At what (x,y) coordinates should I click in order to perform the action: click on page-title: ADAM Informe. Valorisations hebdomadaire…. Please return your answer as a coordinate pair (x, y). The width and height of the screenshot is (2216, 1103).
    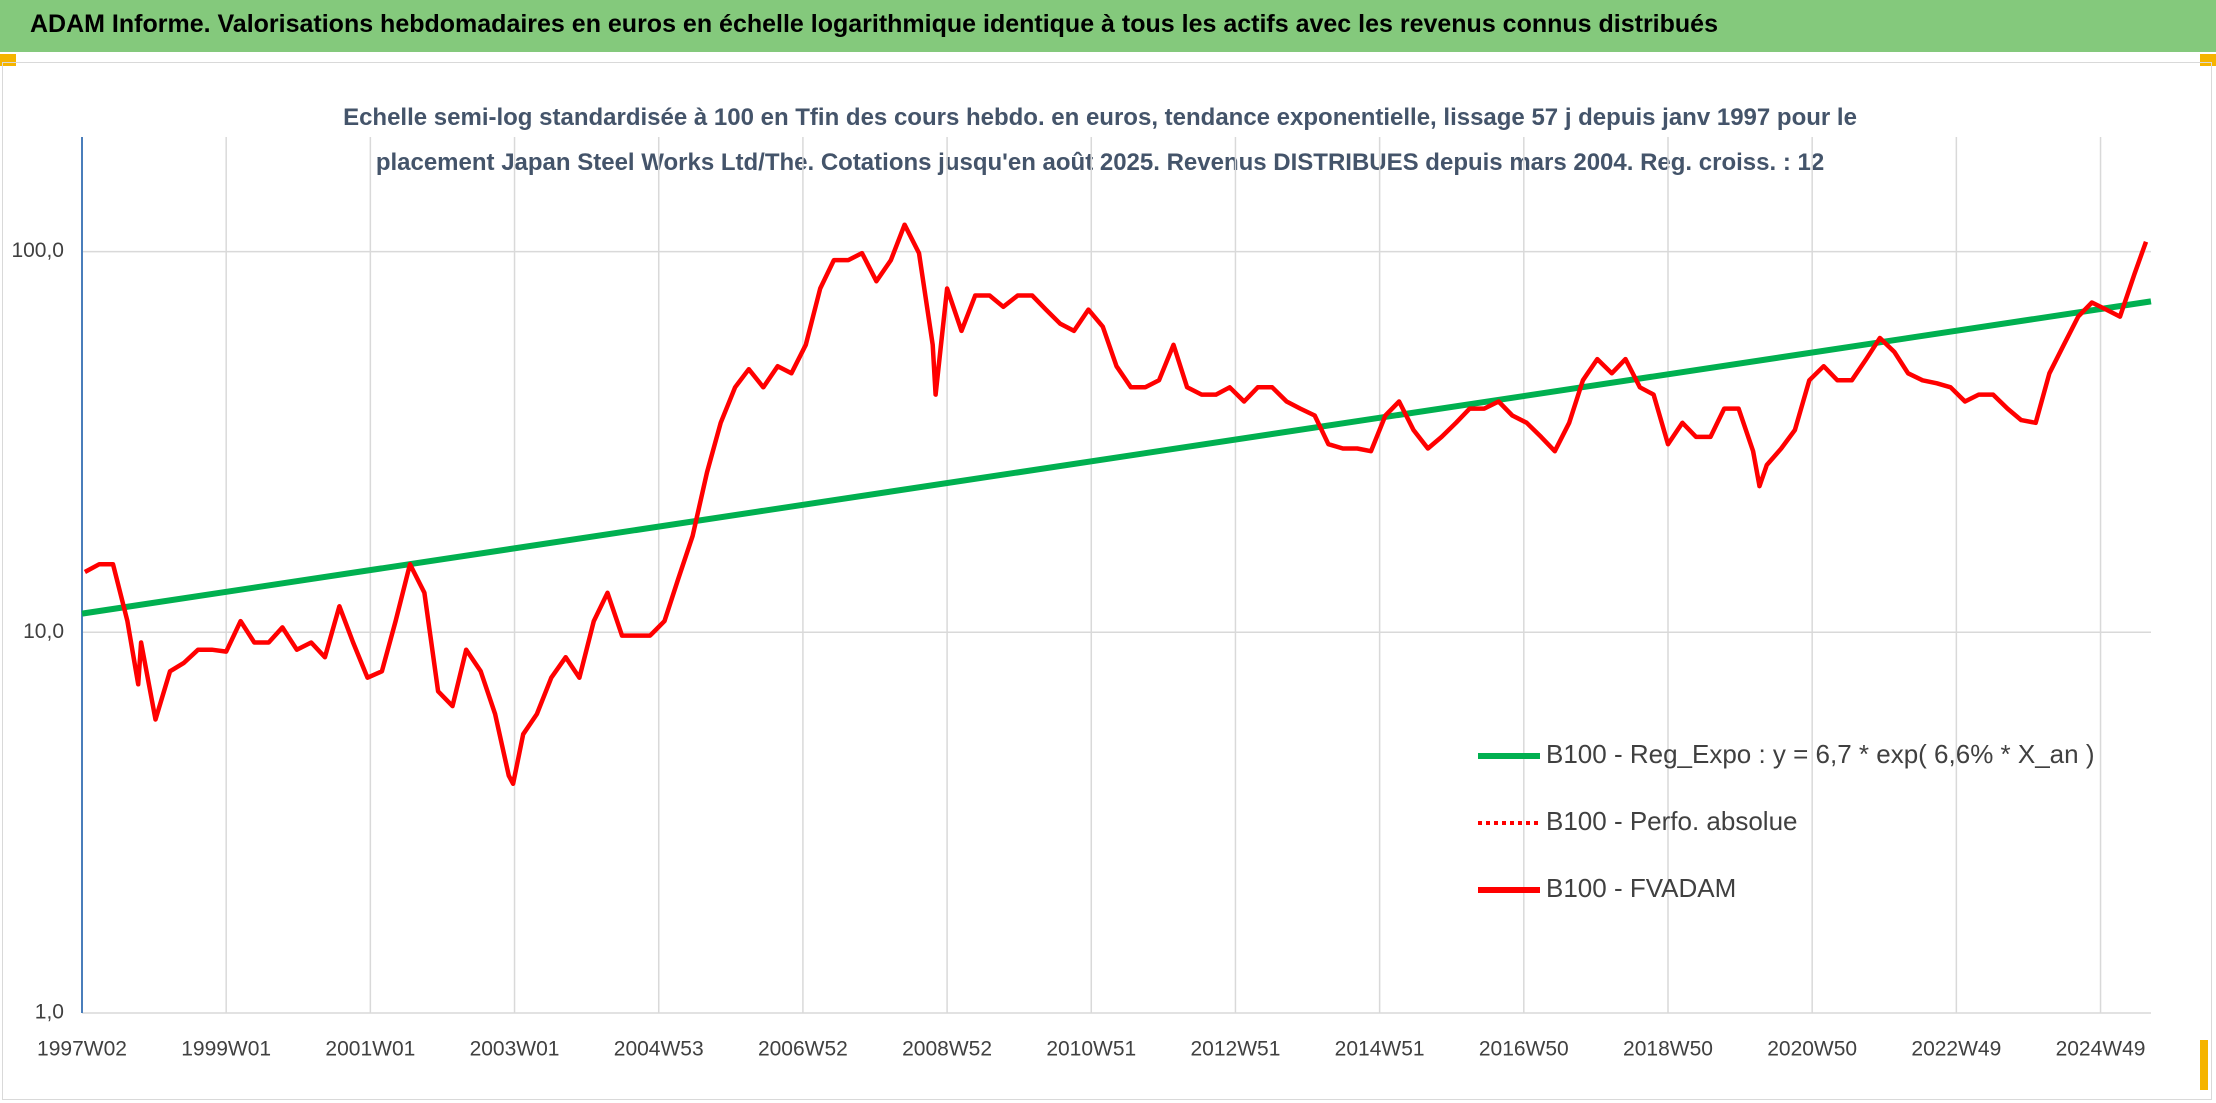
    Looking at the image, I should click on (874, 24).